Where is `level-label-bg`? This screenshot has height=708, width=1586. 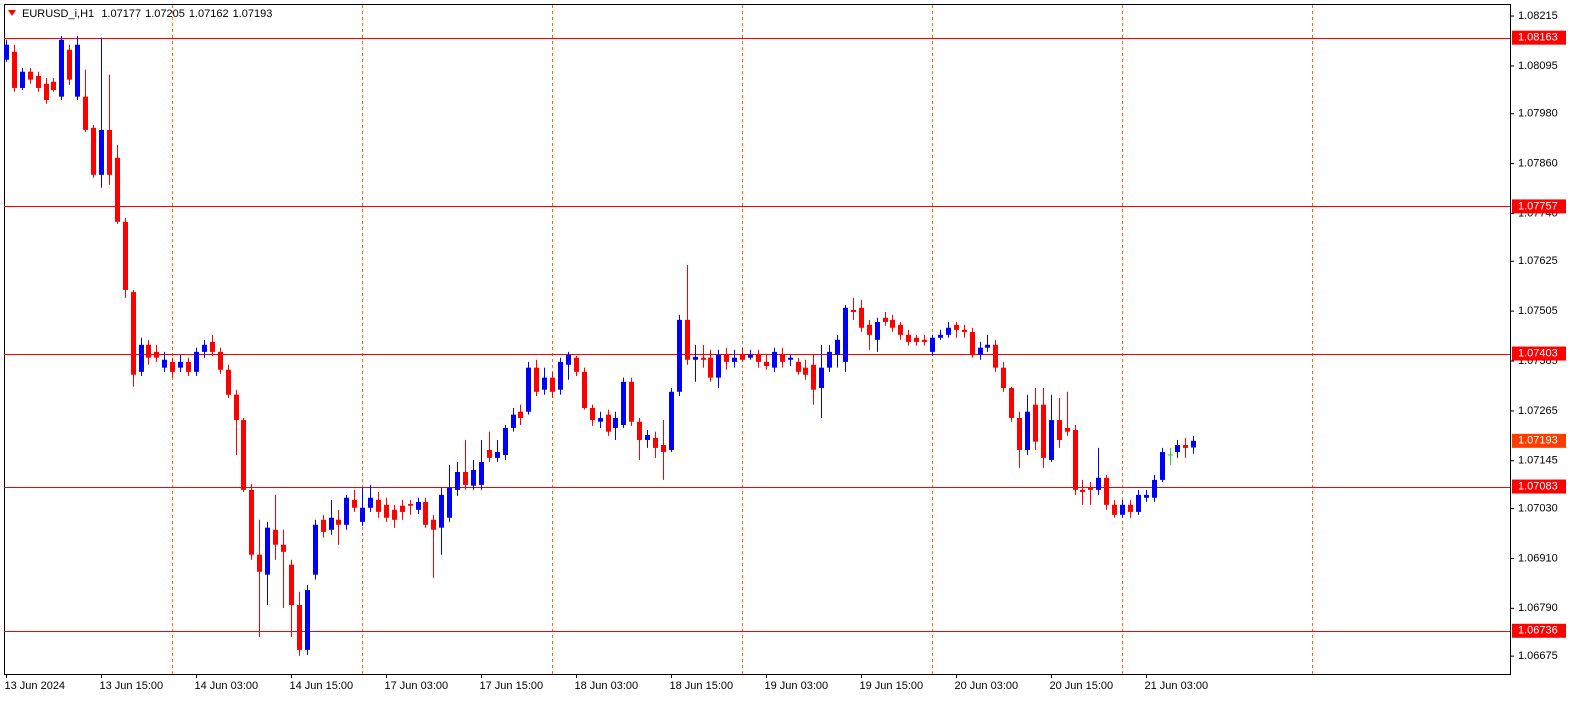
level-label-bg is located at coordinates (1539, 206).